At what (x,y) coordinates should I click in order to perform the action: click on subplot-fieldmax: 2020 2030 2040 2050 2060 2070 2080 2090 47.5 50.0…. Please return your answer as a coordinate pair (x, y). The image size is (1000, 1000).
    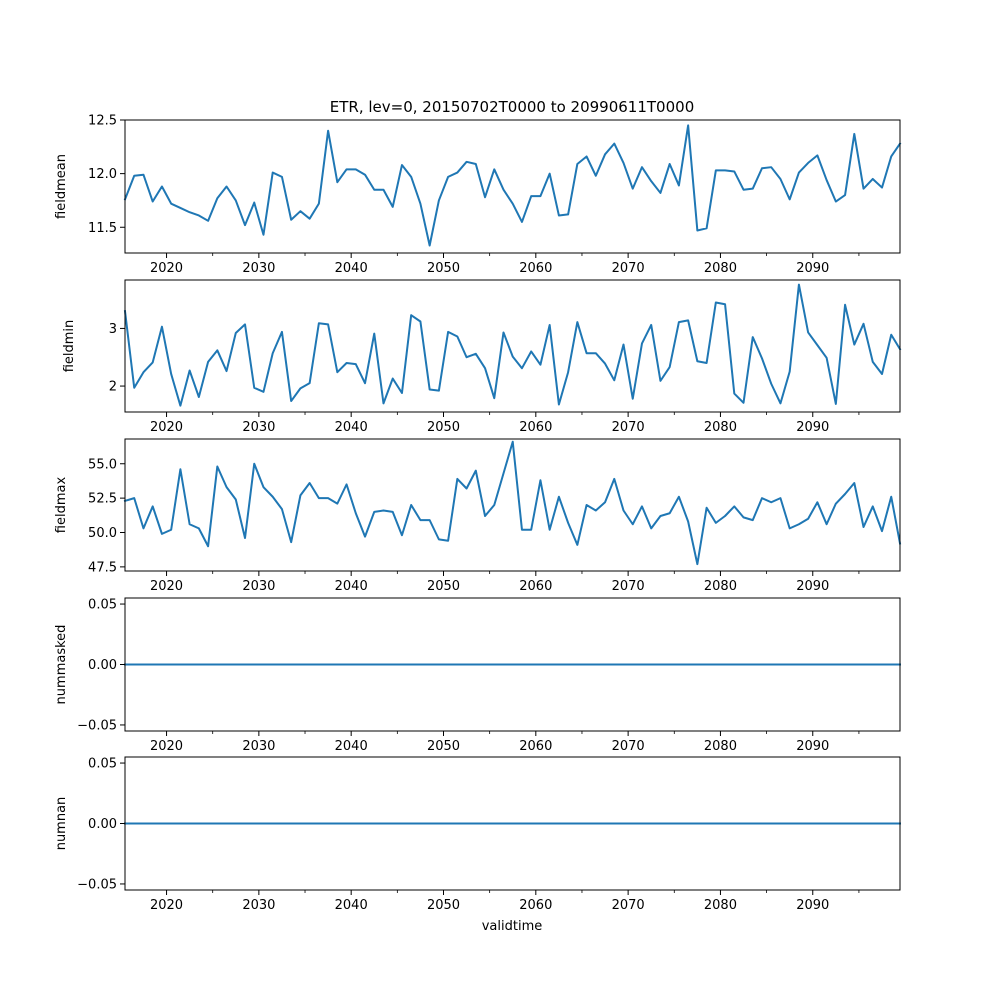
    Looking at the image, I should click on (478, 516).